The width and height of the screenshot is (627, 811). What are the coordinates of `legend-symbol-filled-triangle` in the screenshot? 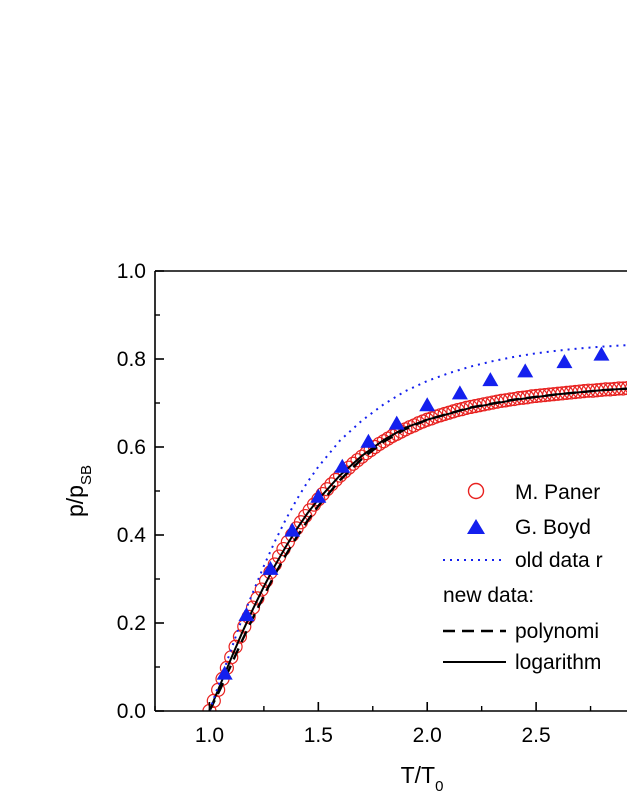 It's located at (476, 526).